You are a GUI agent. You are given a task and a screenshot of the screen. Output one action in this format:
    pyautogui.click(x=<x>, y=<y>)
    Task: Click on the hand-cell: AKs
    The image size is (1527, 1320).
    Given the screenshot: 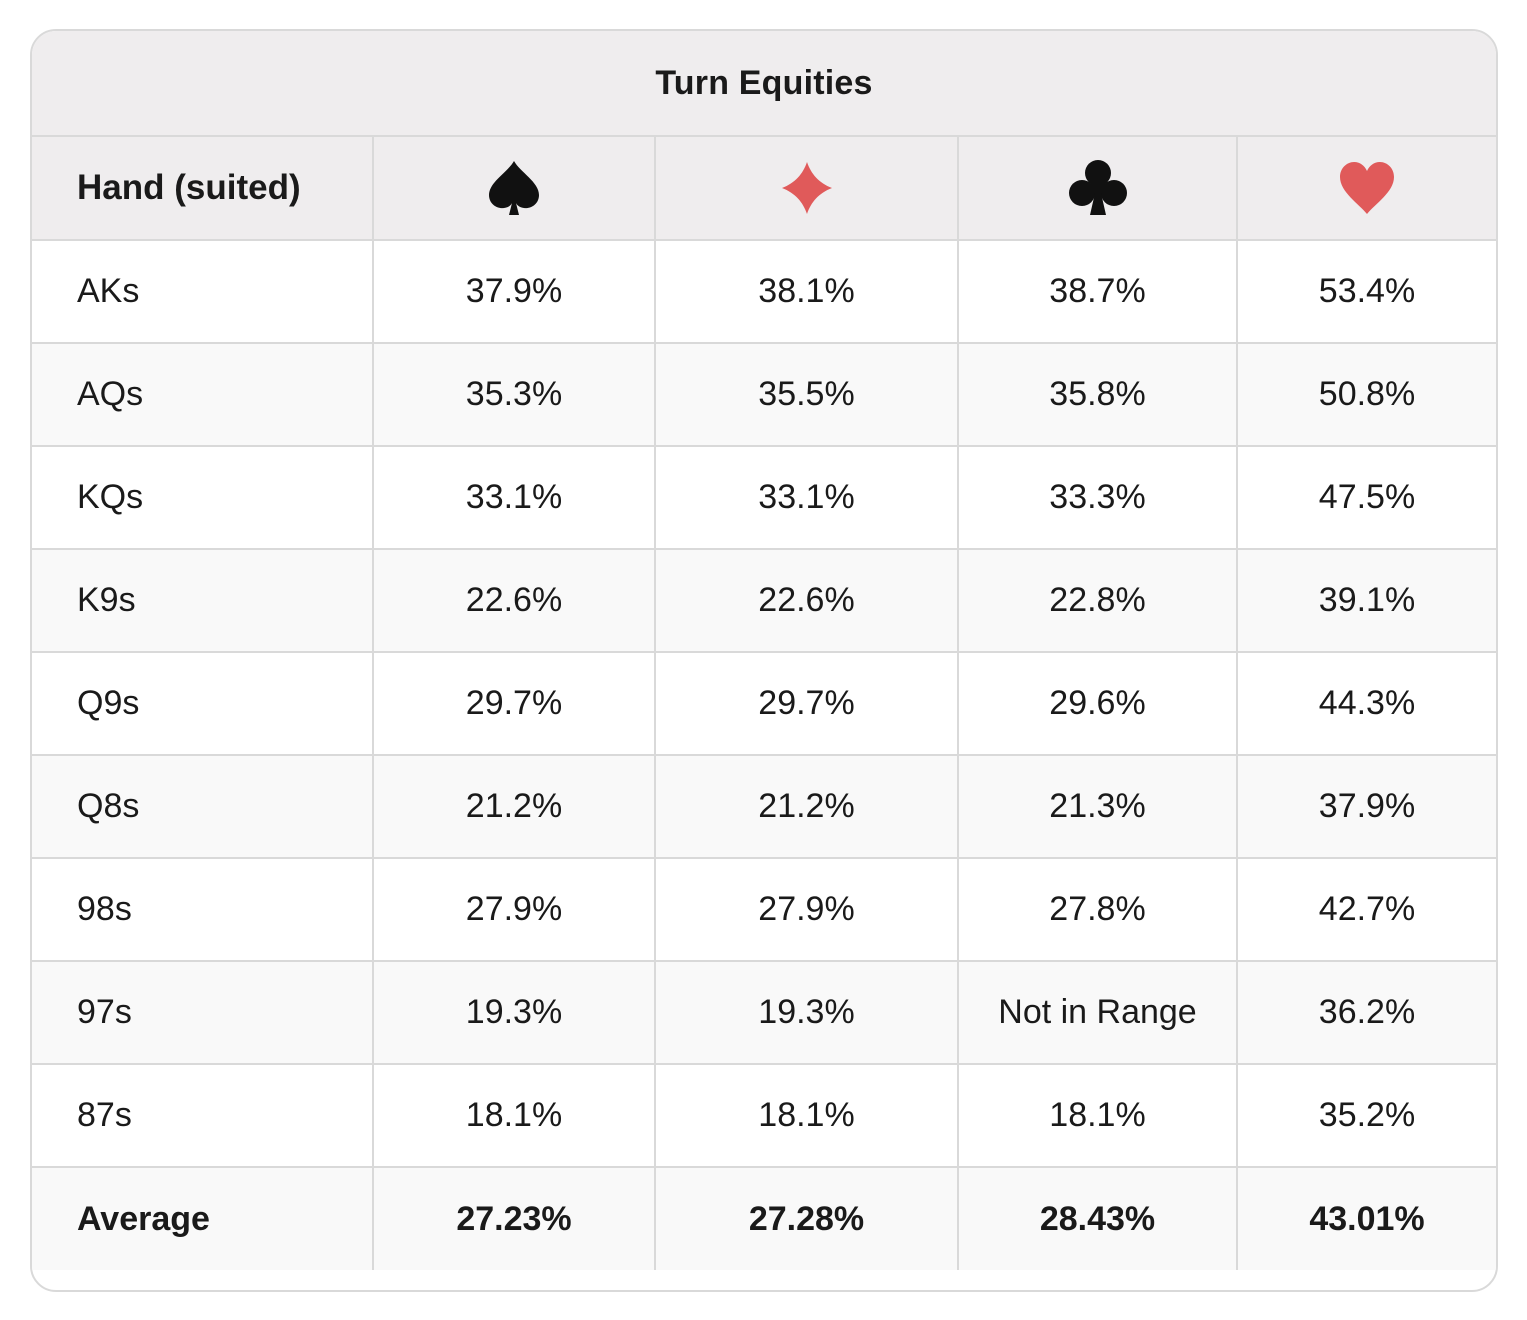 What is the action you would take?
    pyautogui.click(x=203, y=292)
    